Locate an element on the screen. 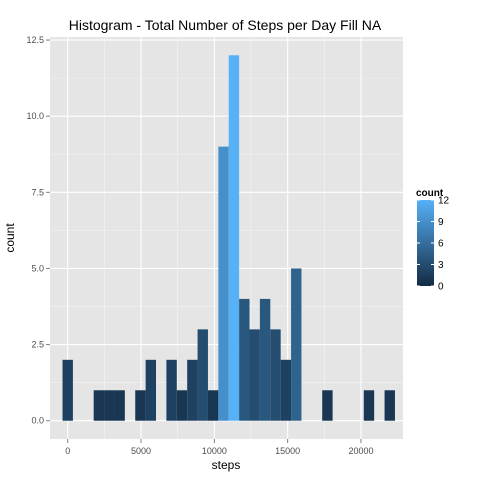 Image resolution: width=480 pixels, height=480 pixels. x-tick-label: 15000 is located at coordinates (287, 451).